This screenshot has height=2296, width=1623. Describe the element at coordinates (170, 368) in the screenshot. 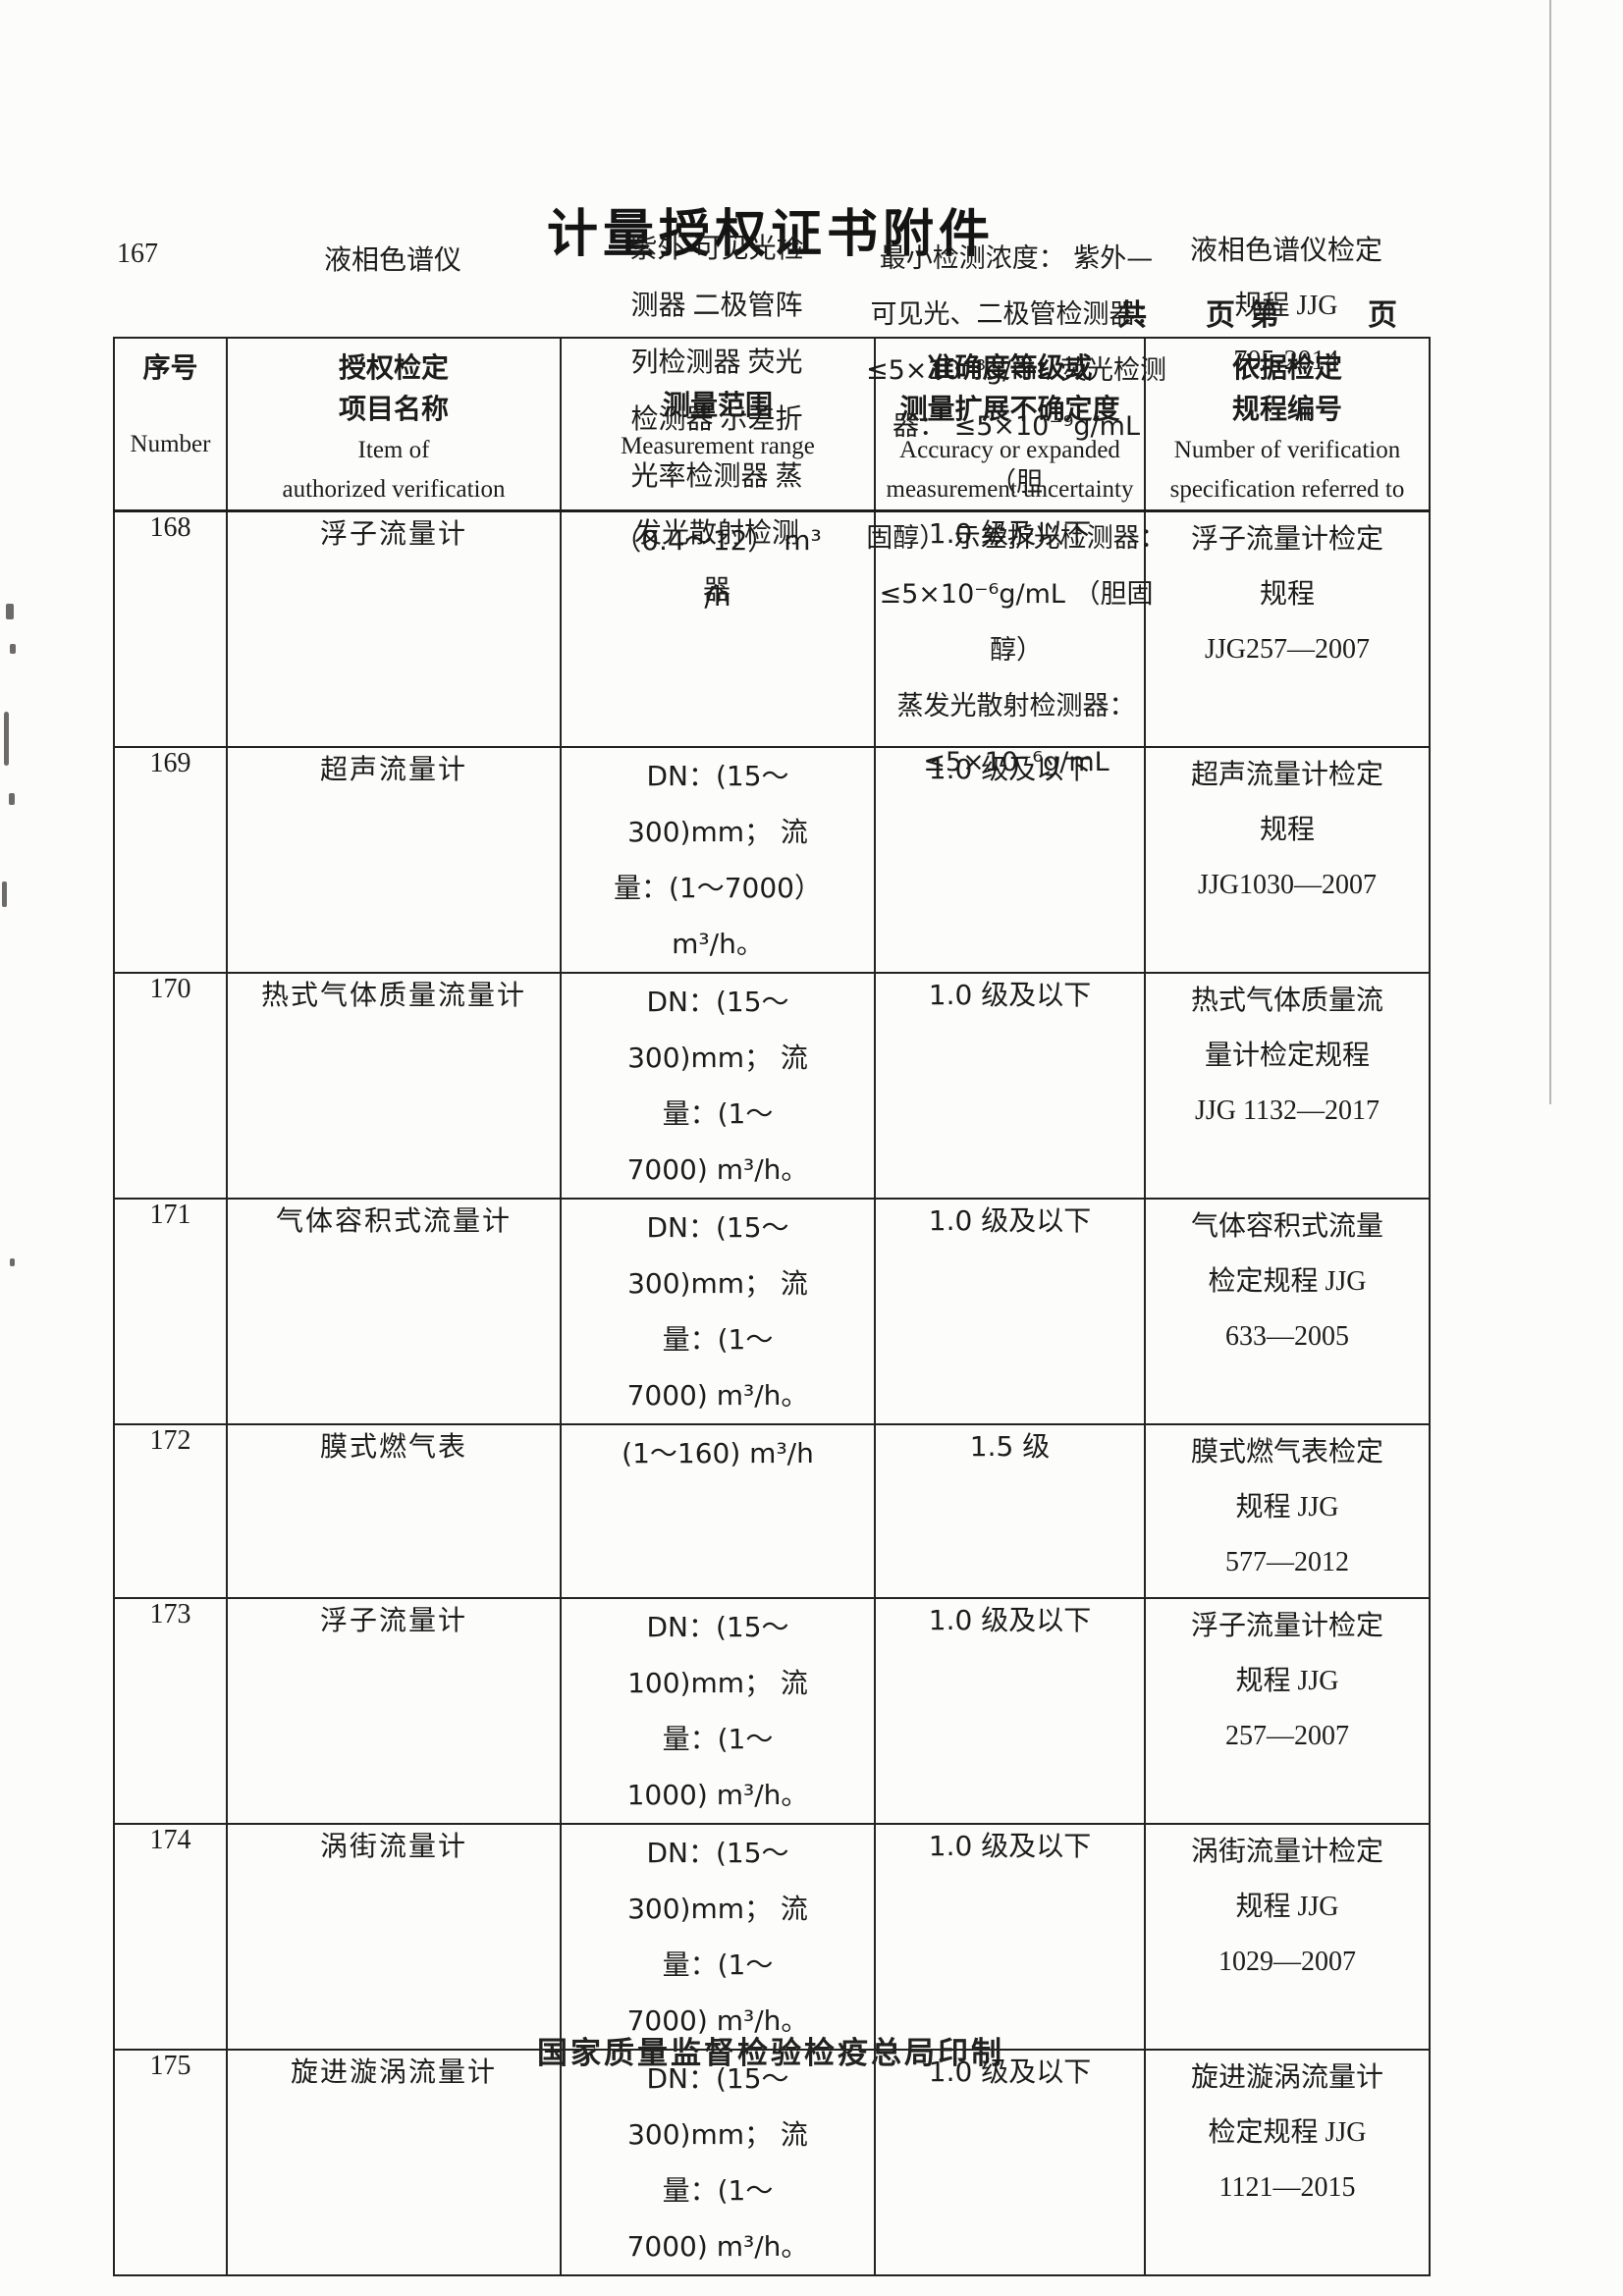

I see `header-number-zh: 序号` at that location.